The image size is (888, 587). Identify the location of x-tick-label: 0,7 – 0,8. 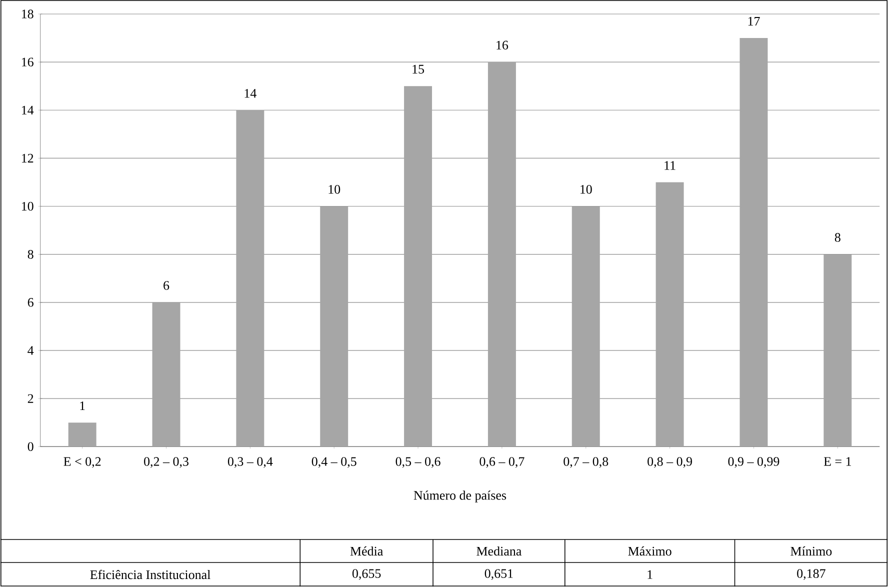
(586, 462).